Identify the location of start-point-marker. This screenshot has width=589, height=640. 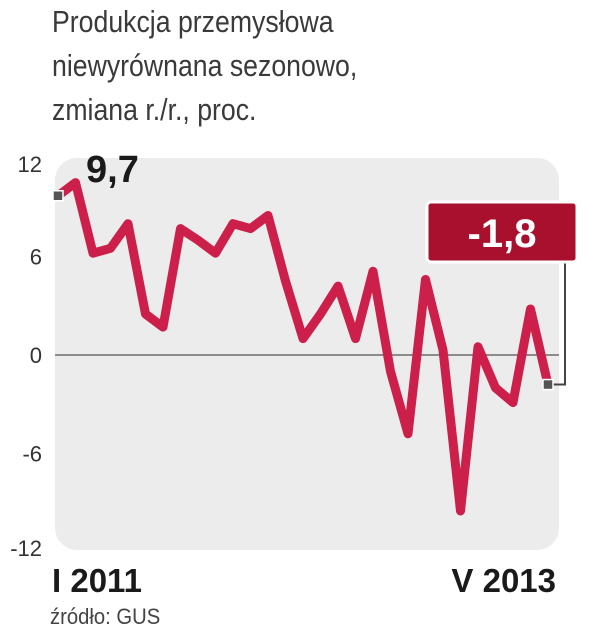
(58, 196).